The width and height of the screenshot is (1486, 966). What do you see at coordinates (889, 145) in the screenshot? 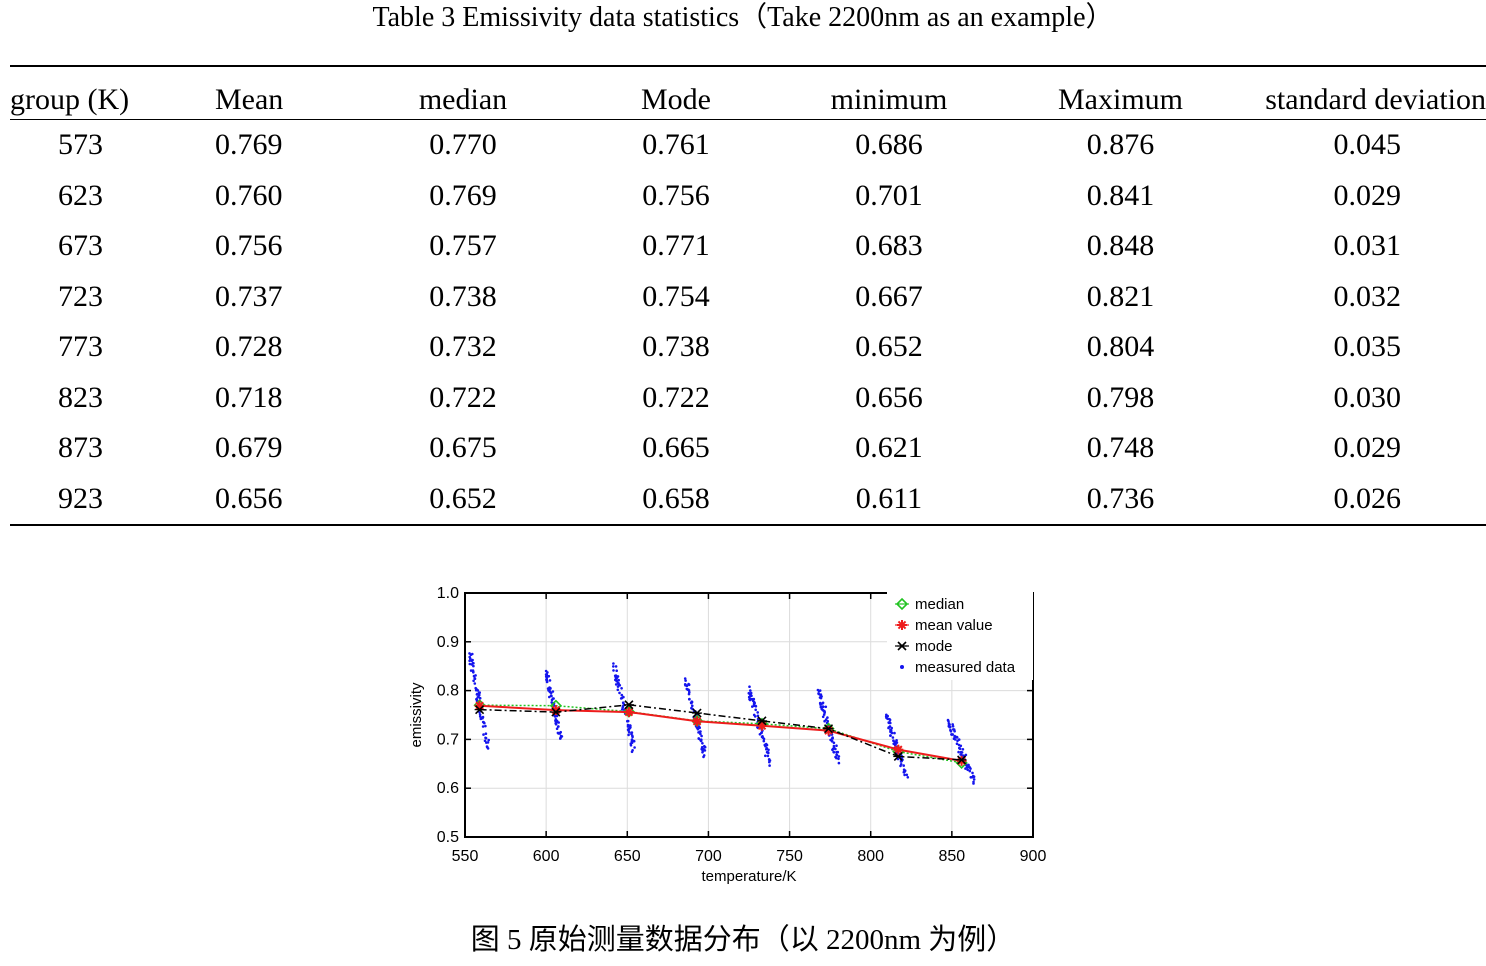
I see `table-cell: 0.686` at bounding box center [889, 145].